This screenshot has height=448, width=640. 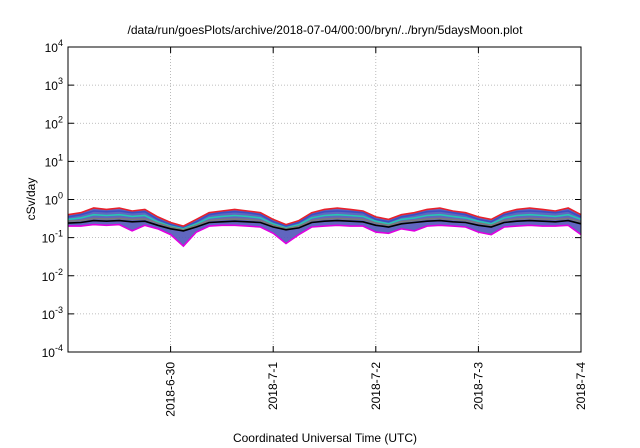 What do you see at coordinates (31, 199) in the screenshot?
I see `y-axis-label: cSv/day` at bounding box center [31, 199].